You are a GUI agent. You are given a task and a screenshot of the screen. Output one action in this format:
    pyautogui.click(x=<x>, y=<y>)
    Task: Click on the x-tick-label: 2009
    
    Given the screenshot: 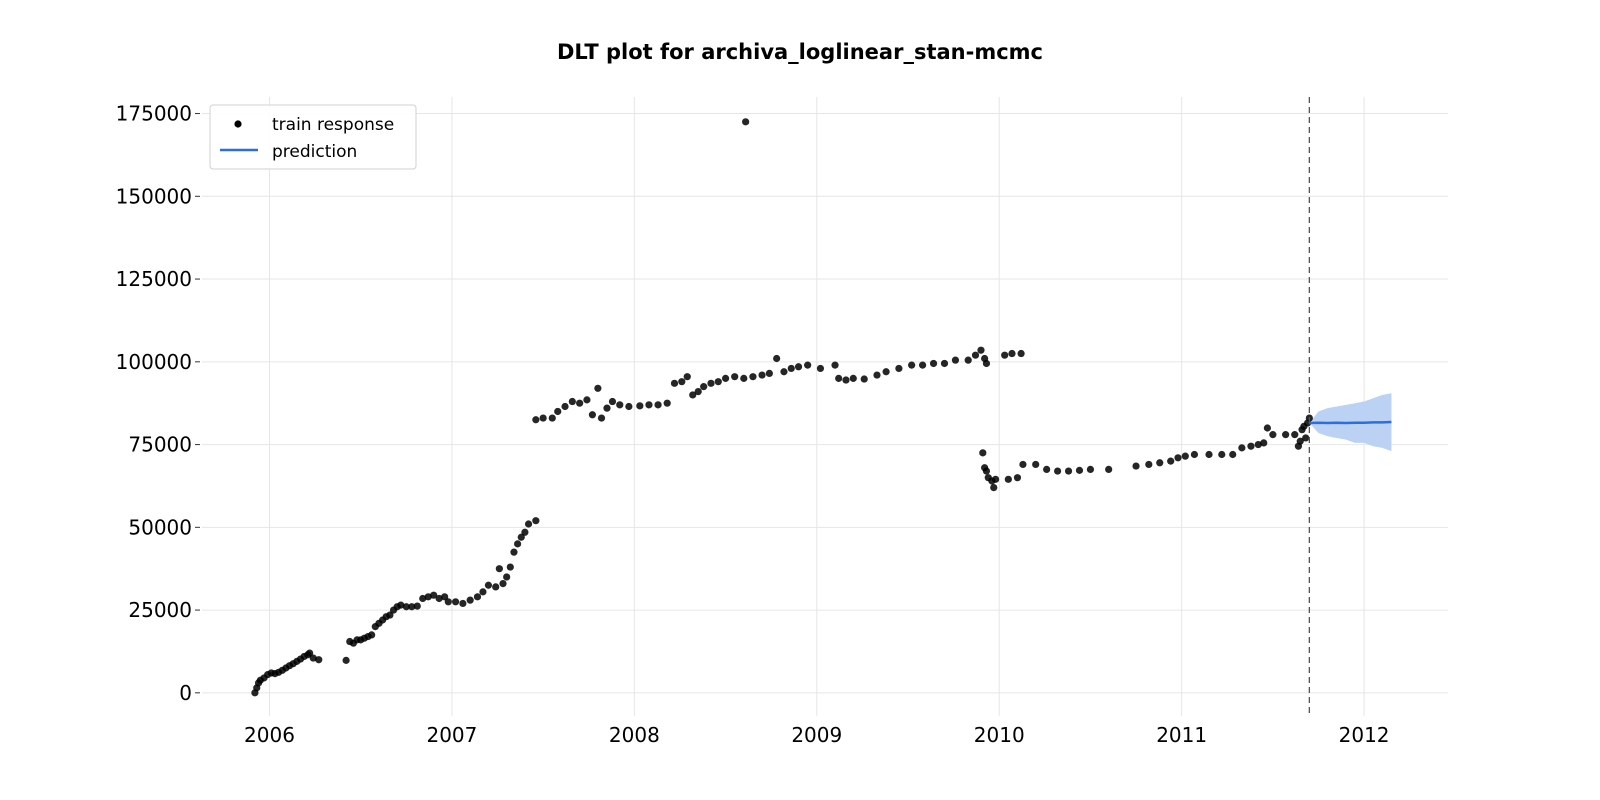 What is the action you would take?
    pyautogui.click(x=816, y=735)
    